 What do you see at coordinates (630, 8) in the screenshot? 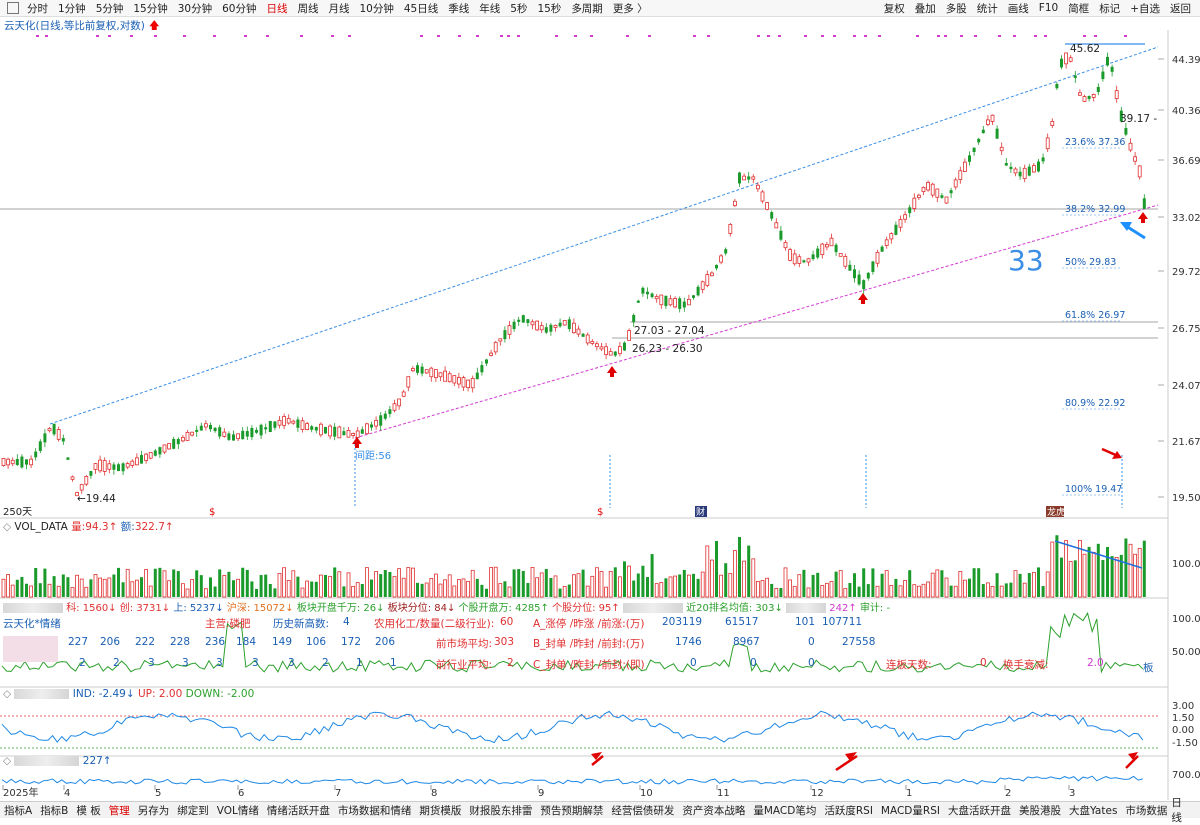
I see `period-tab: 更多 〉` at bounding box center [630, 8].